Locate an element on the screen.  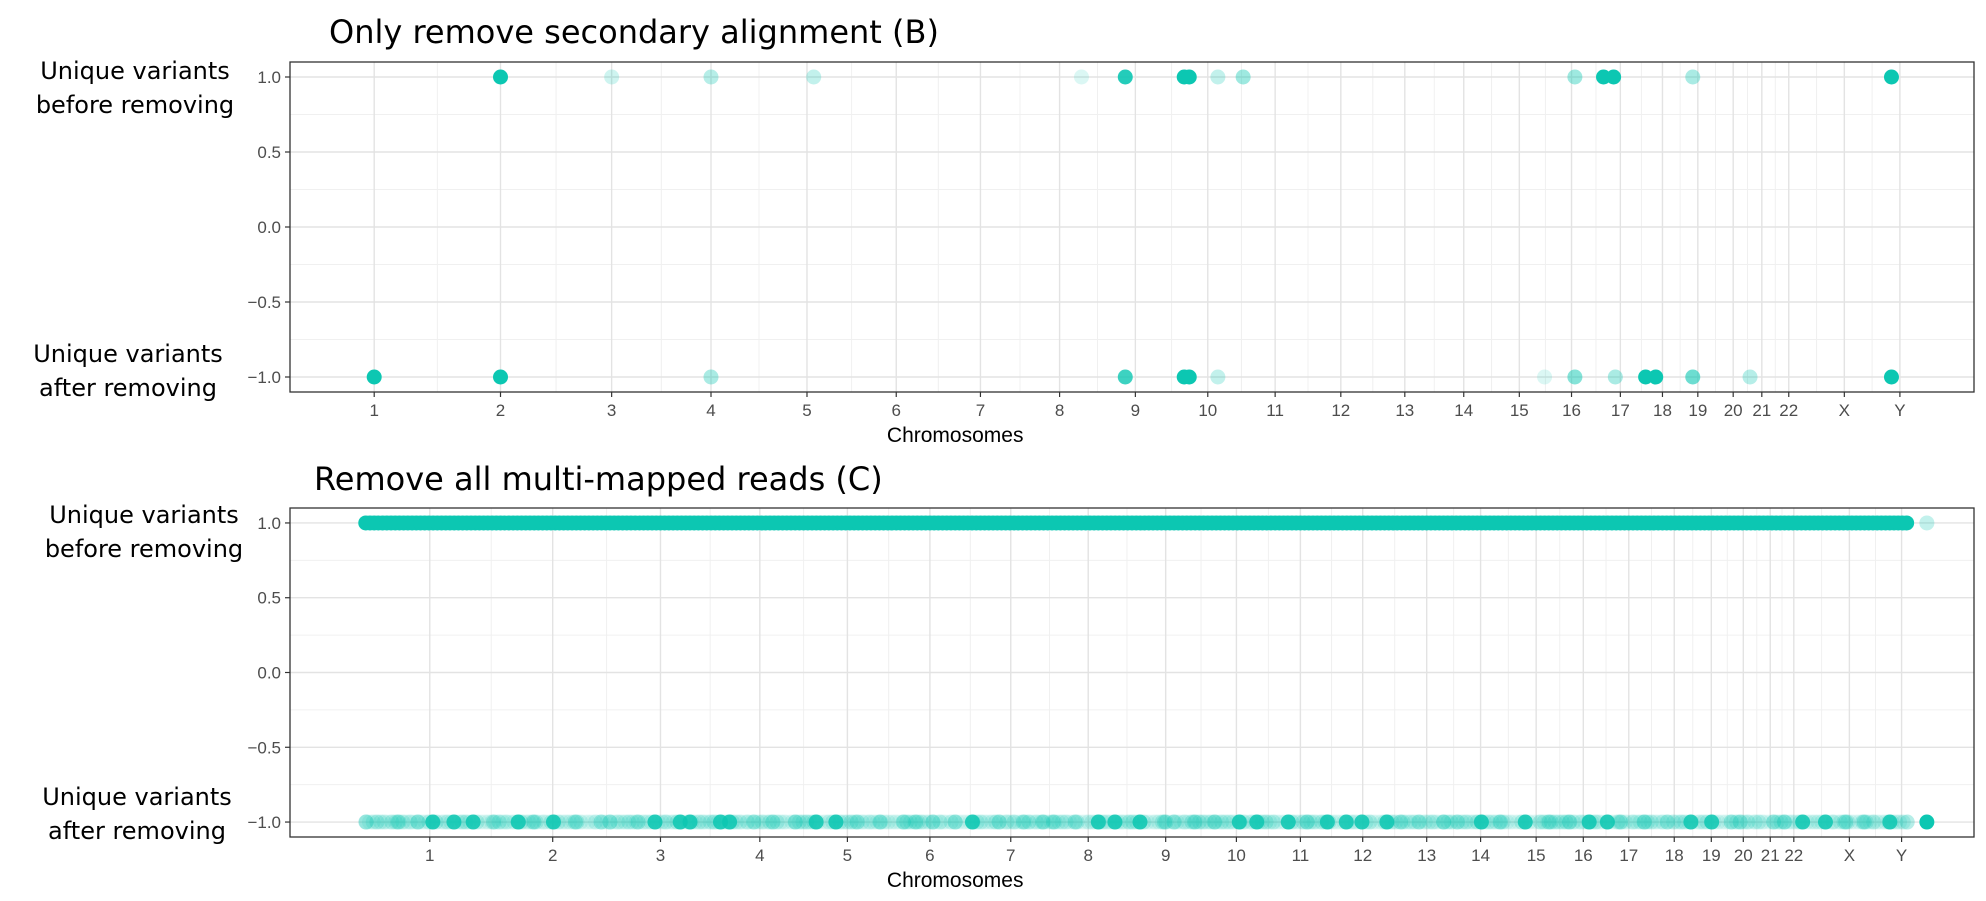
x-tick-label: 7 is located at coordinates (980, 410).